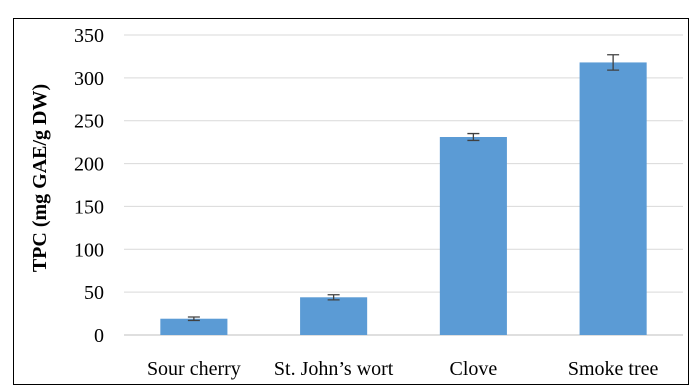  What do you see at coordinates (40, 178) in the screenshot?
I see `y-axis-title: TPC (mg GAE/g DW)` at bounding box center [40, 178].